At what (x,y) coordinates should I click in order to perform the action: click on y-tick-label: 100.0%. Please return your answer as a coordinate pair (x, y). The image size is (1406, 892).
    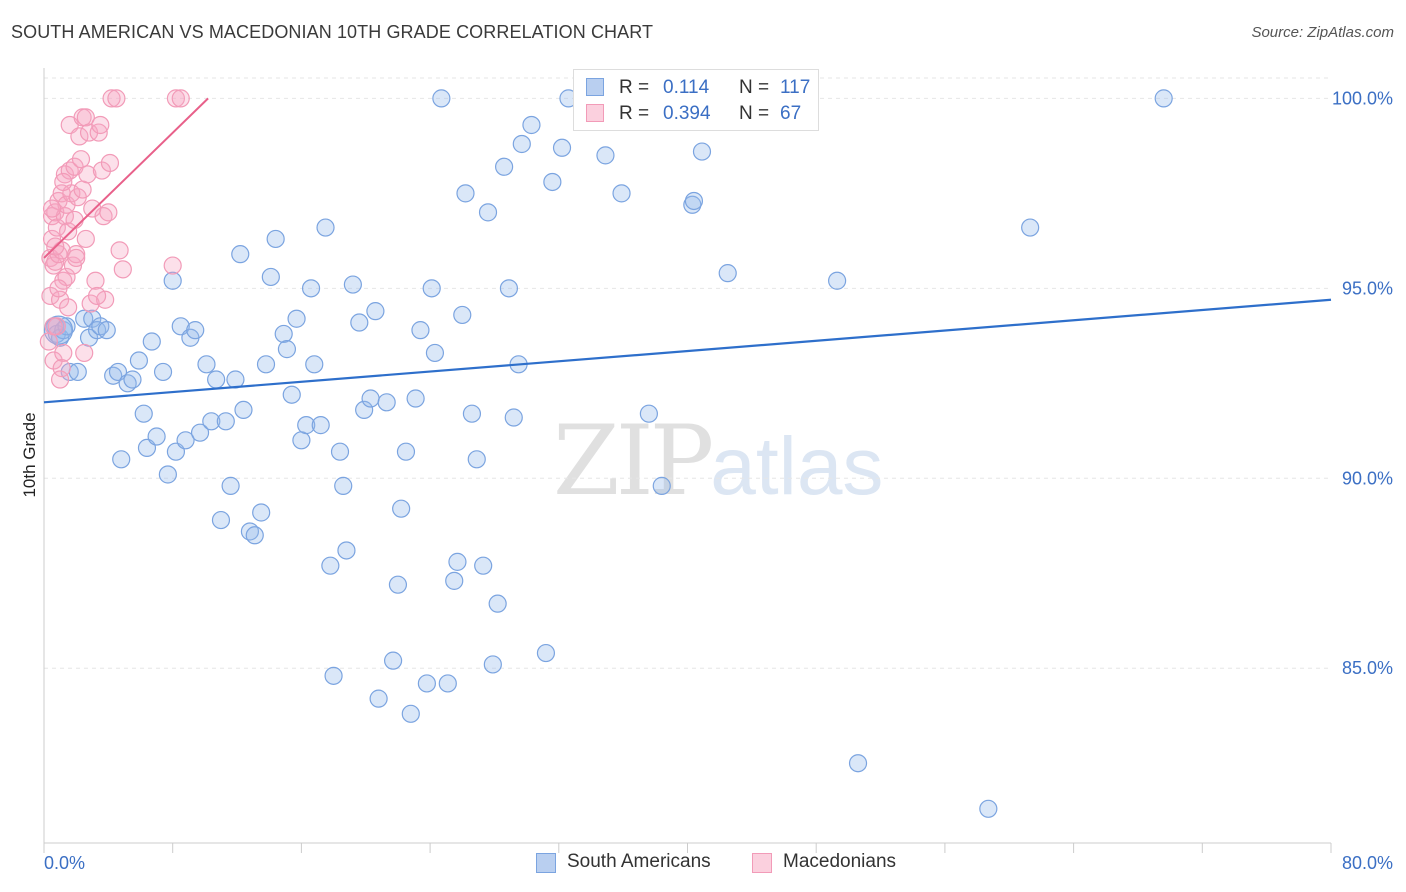
    Looking at the image, I should click on (1362, 98).